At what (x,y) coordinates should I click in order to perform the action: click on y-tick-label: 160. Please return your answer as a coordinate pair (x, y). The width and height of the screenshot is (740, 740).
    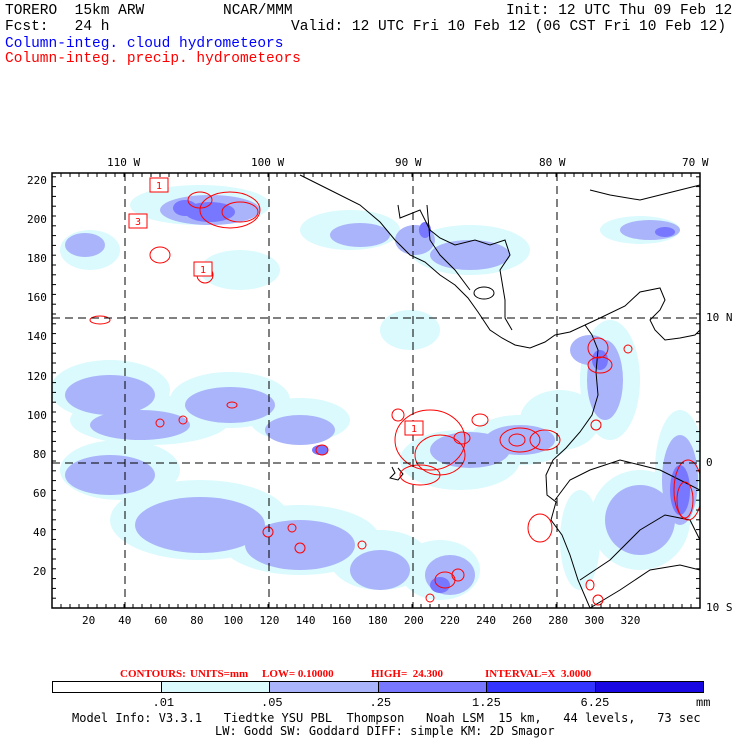
    Looking at the image, I should click on (37, 298).